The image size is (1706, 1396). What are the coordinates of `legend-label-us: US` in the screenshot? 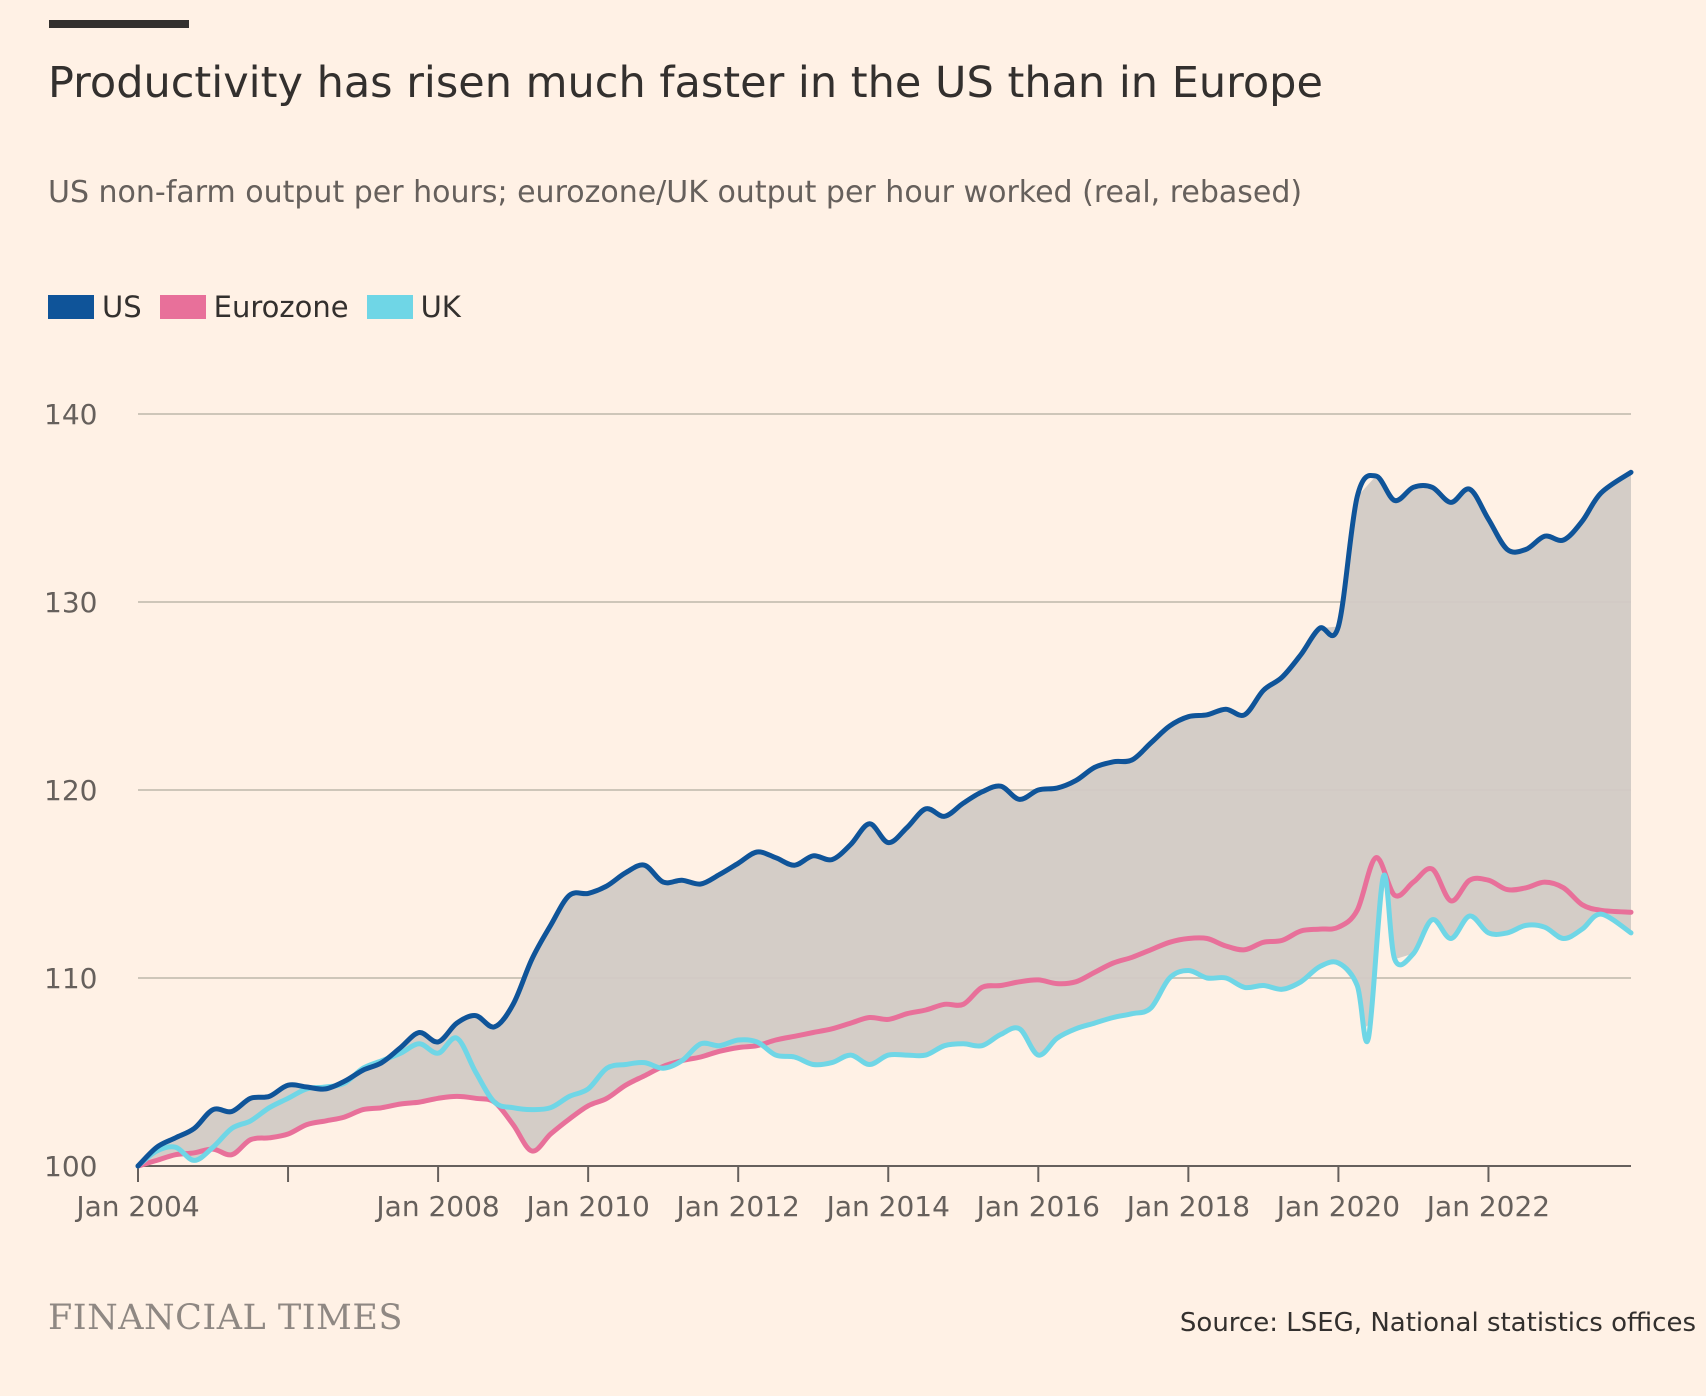 It's located at (122, 307).